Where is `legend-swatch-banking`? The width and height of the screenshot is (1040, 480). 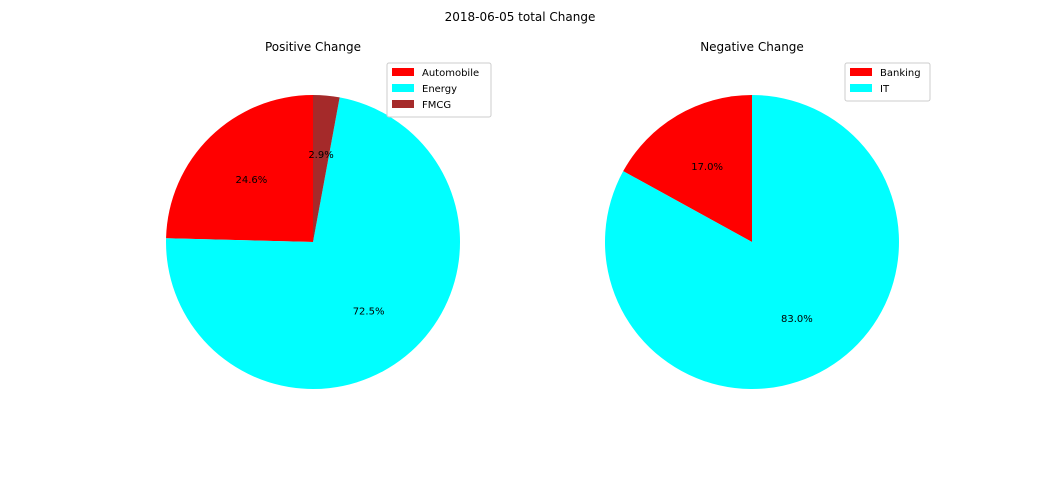 legend-swatch-banking is located at coordinates (861, 72).